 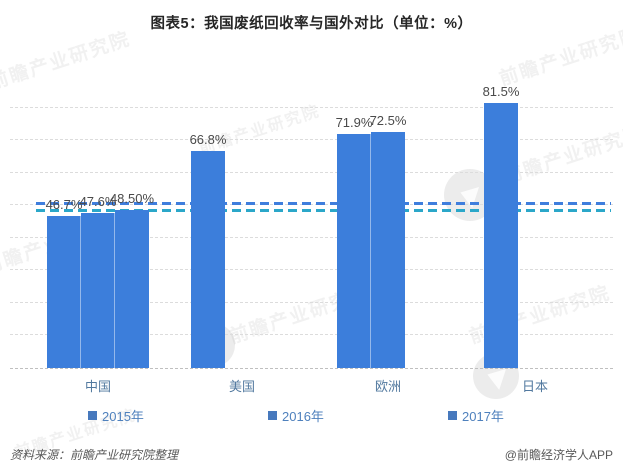 I want to click on legend-label: 2015年, so click(x=123, y=416).